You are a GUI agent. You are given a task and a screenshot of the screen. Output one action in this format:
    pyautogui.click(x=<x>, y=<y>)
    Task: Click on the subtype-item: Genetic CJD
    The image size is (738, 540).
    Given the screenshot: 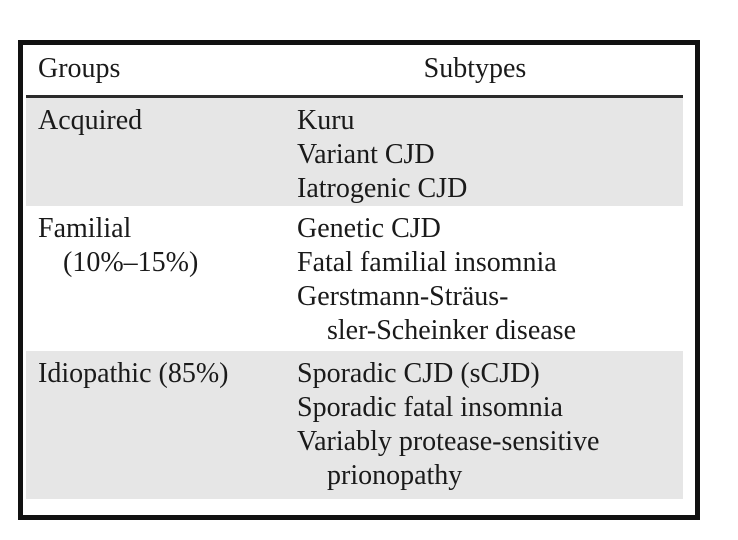 What is the action you would take?
    pyautogui.click(x=369, y=228)
    